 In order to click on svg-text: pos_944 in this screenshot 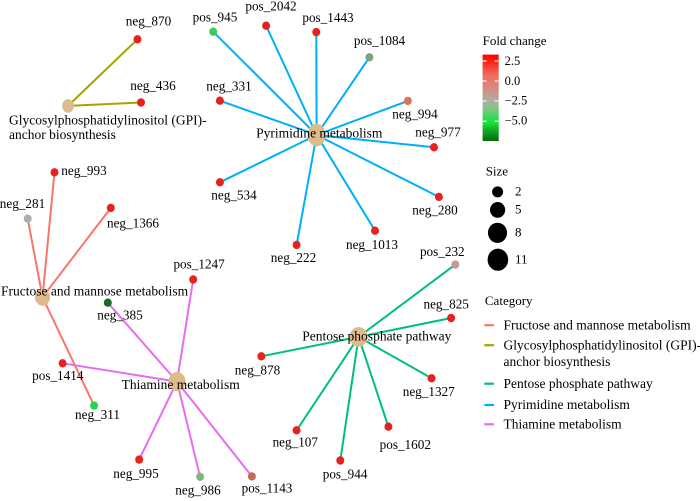, I will do `click(345, 473)`.